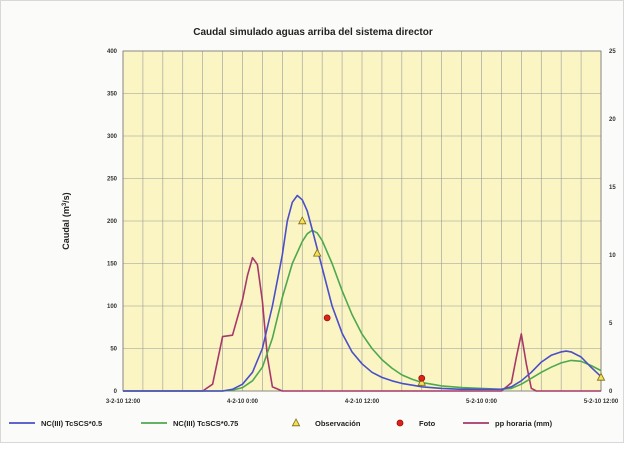  What do you see at coordinates (612, 188) in the screenshot?
I see `y2-tick-label-3: 15` at bounding box center [612, 188].